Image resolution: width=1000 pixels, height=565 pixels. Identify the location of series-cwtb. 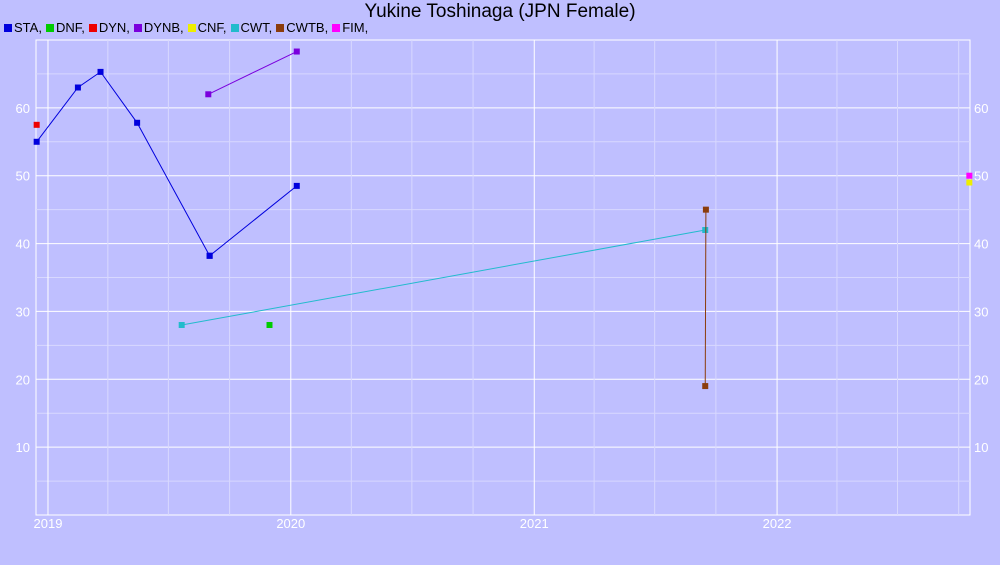
(705, 298).